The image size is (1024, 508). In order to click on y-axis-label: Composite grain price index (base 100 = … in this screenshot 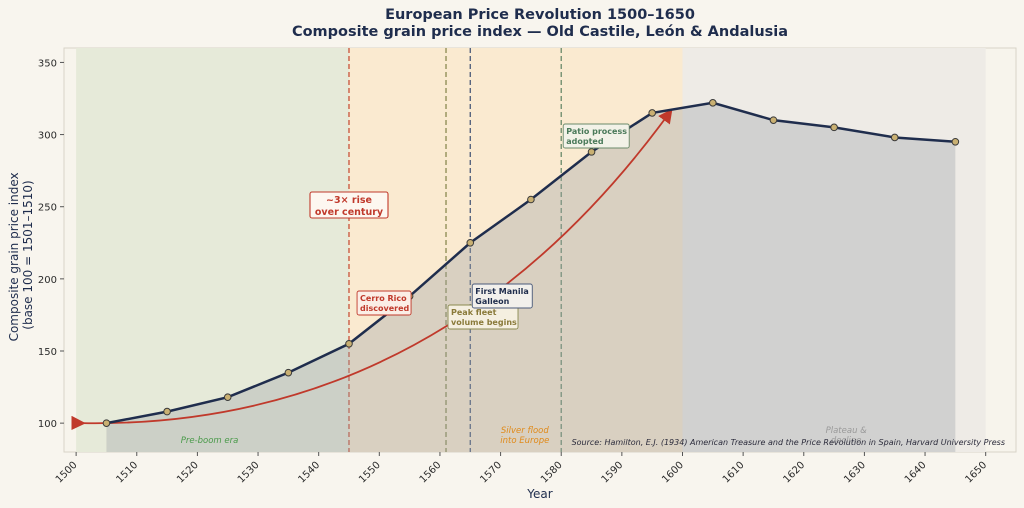, I will do `click(21, 255)`.